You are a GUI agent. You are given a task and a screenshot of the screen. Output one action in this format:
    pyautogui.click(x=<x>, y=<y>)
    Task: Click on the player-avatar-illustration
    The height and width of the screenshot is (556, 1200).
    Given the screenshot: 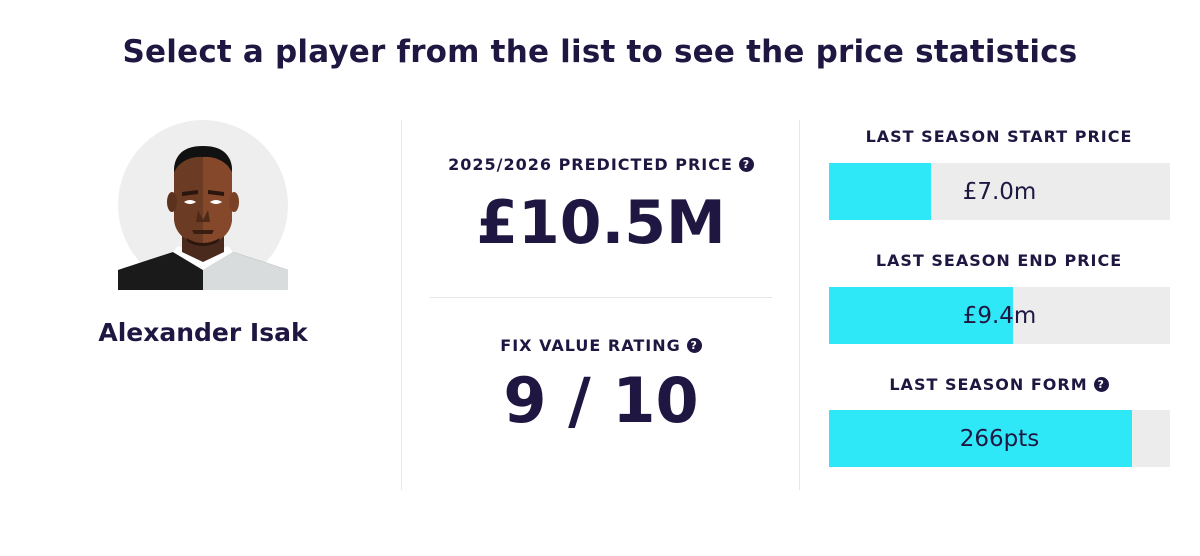 What is the action you would take?
    pyautogui.click(x=203, y=205)
    